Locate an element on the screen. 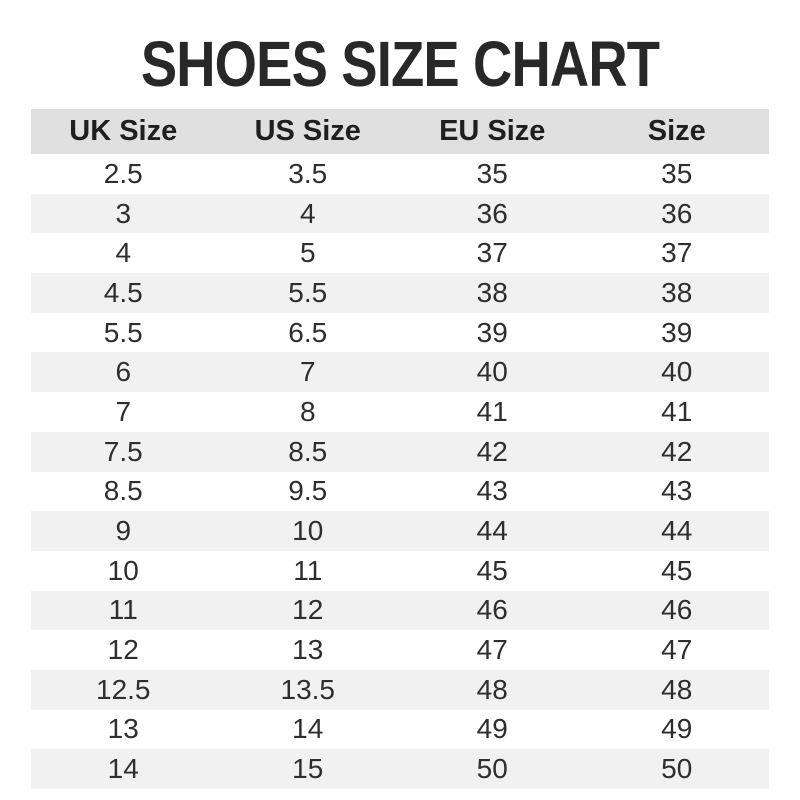  table-cell: 9.5 is located at coordinates (307, 491).